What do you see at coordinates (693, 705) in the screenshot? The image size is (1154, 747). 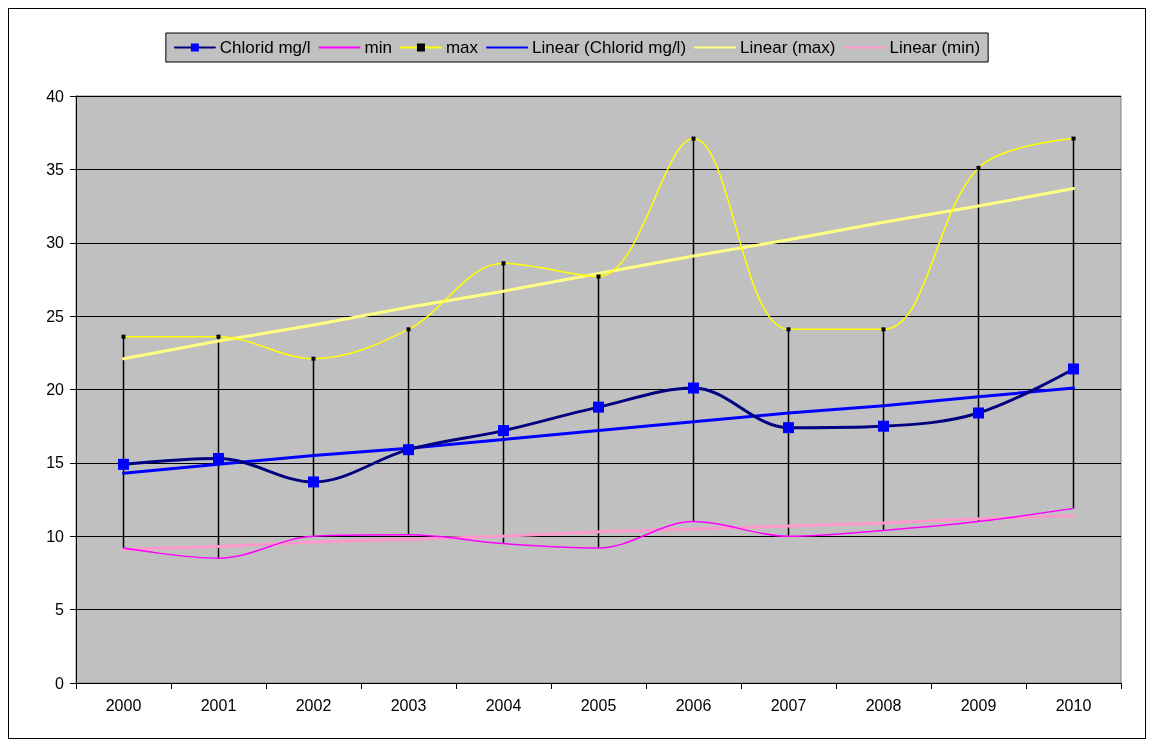 I see `x-tick-label: 2006` at bounding box center [693, 705].